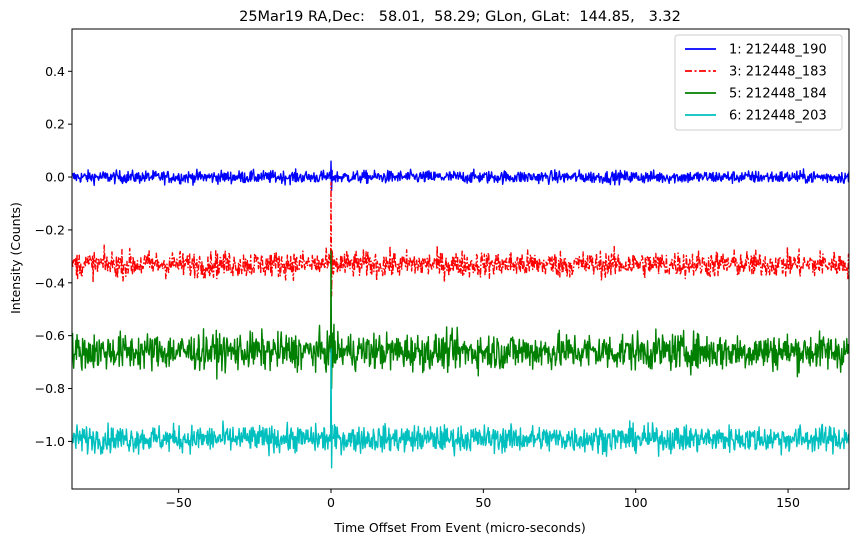  Describe the element at coordinates (778, 50) in the screenshot. I see `legend-label-1: 1: 212448_190` at that location.